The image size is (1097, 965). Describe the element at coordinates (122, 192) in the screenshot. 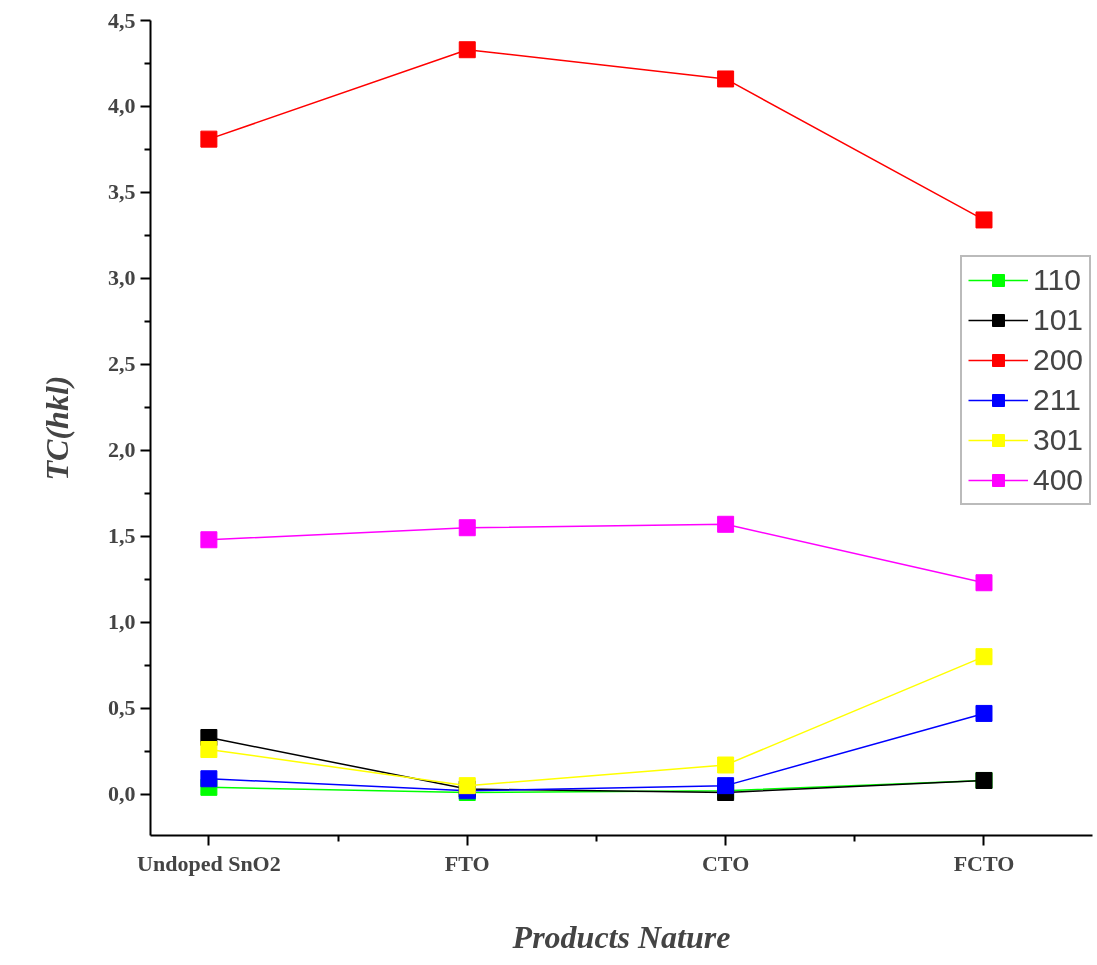

I see `y-tick-label: 3,5` at that location.